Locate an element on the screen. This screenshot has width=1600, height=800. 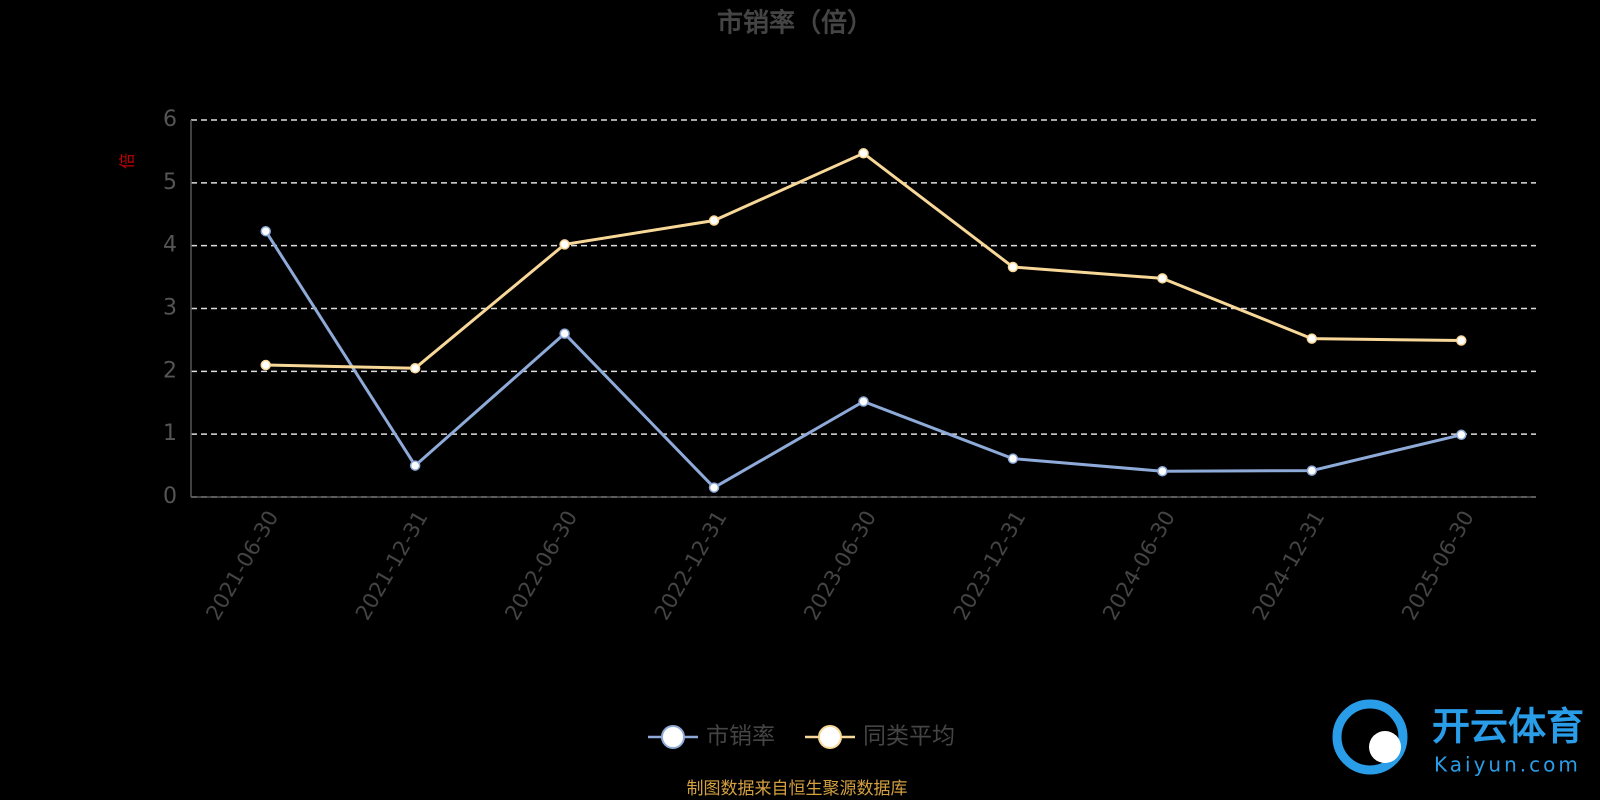
watermark-ball is located at coordinates (1385, 747).